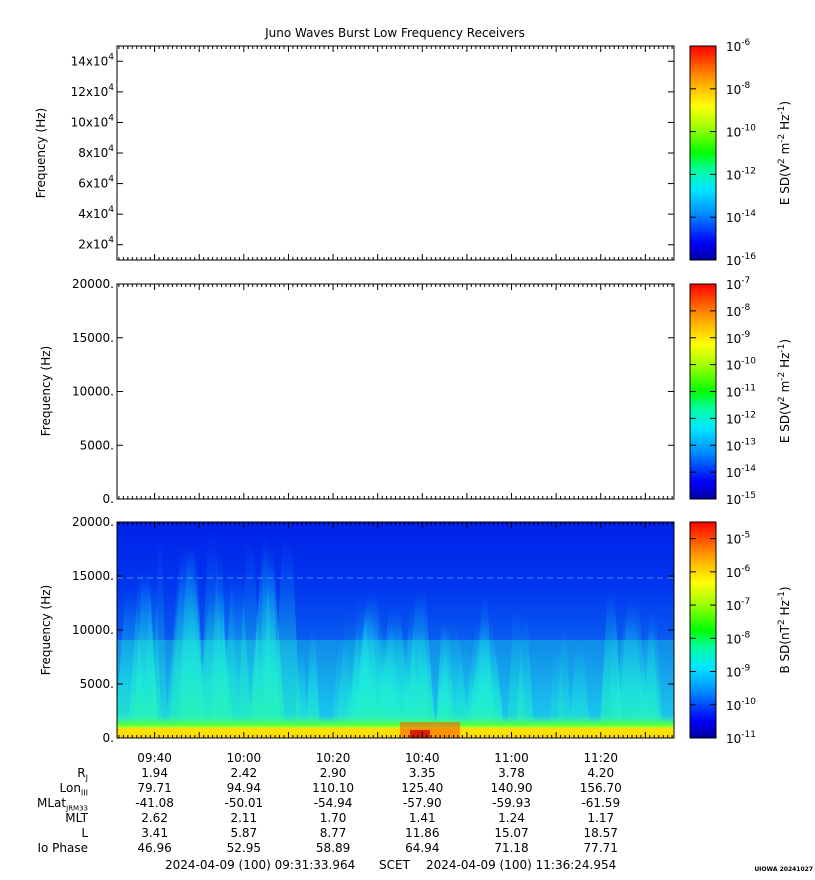 The height and width of the screenshot is (880, 815). I want to click on panel-3-ylabel: Frequency (Hz), so click(46, 630).